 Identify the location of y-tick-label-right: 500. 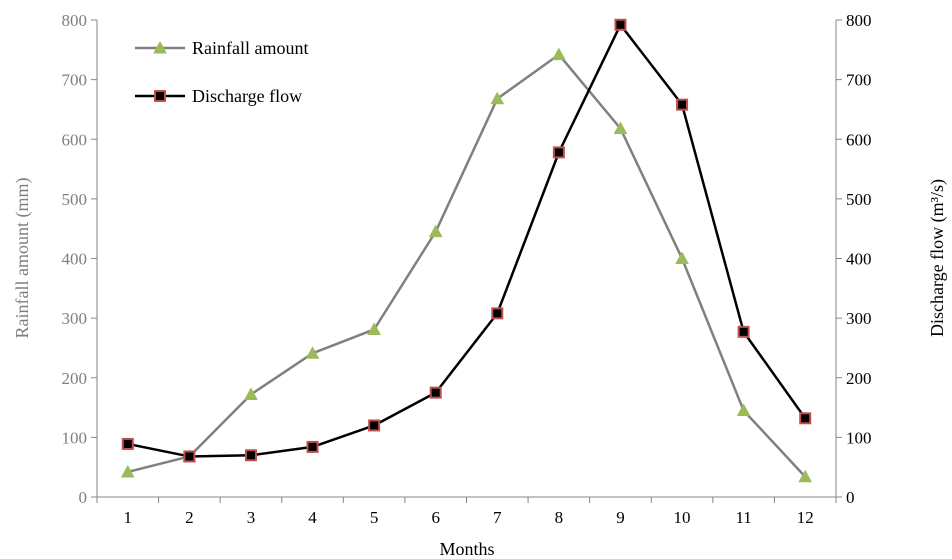
(859, 199).